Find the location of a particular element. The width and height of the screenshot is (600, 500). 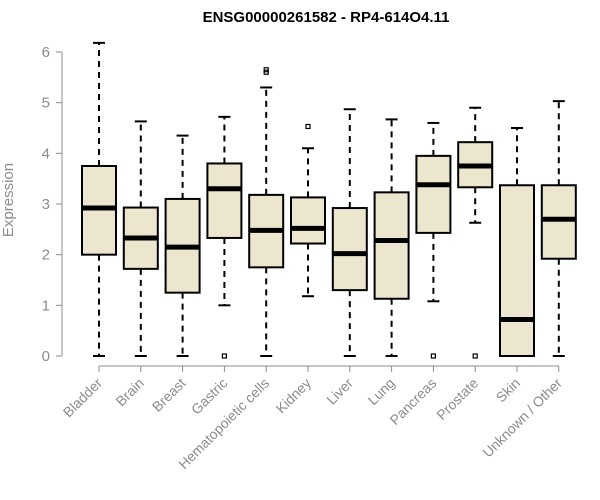

box-unknown-other is located at coordinates (558, 228).